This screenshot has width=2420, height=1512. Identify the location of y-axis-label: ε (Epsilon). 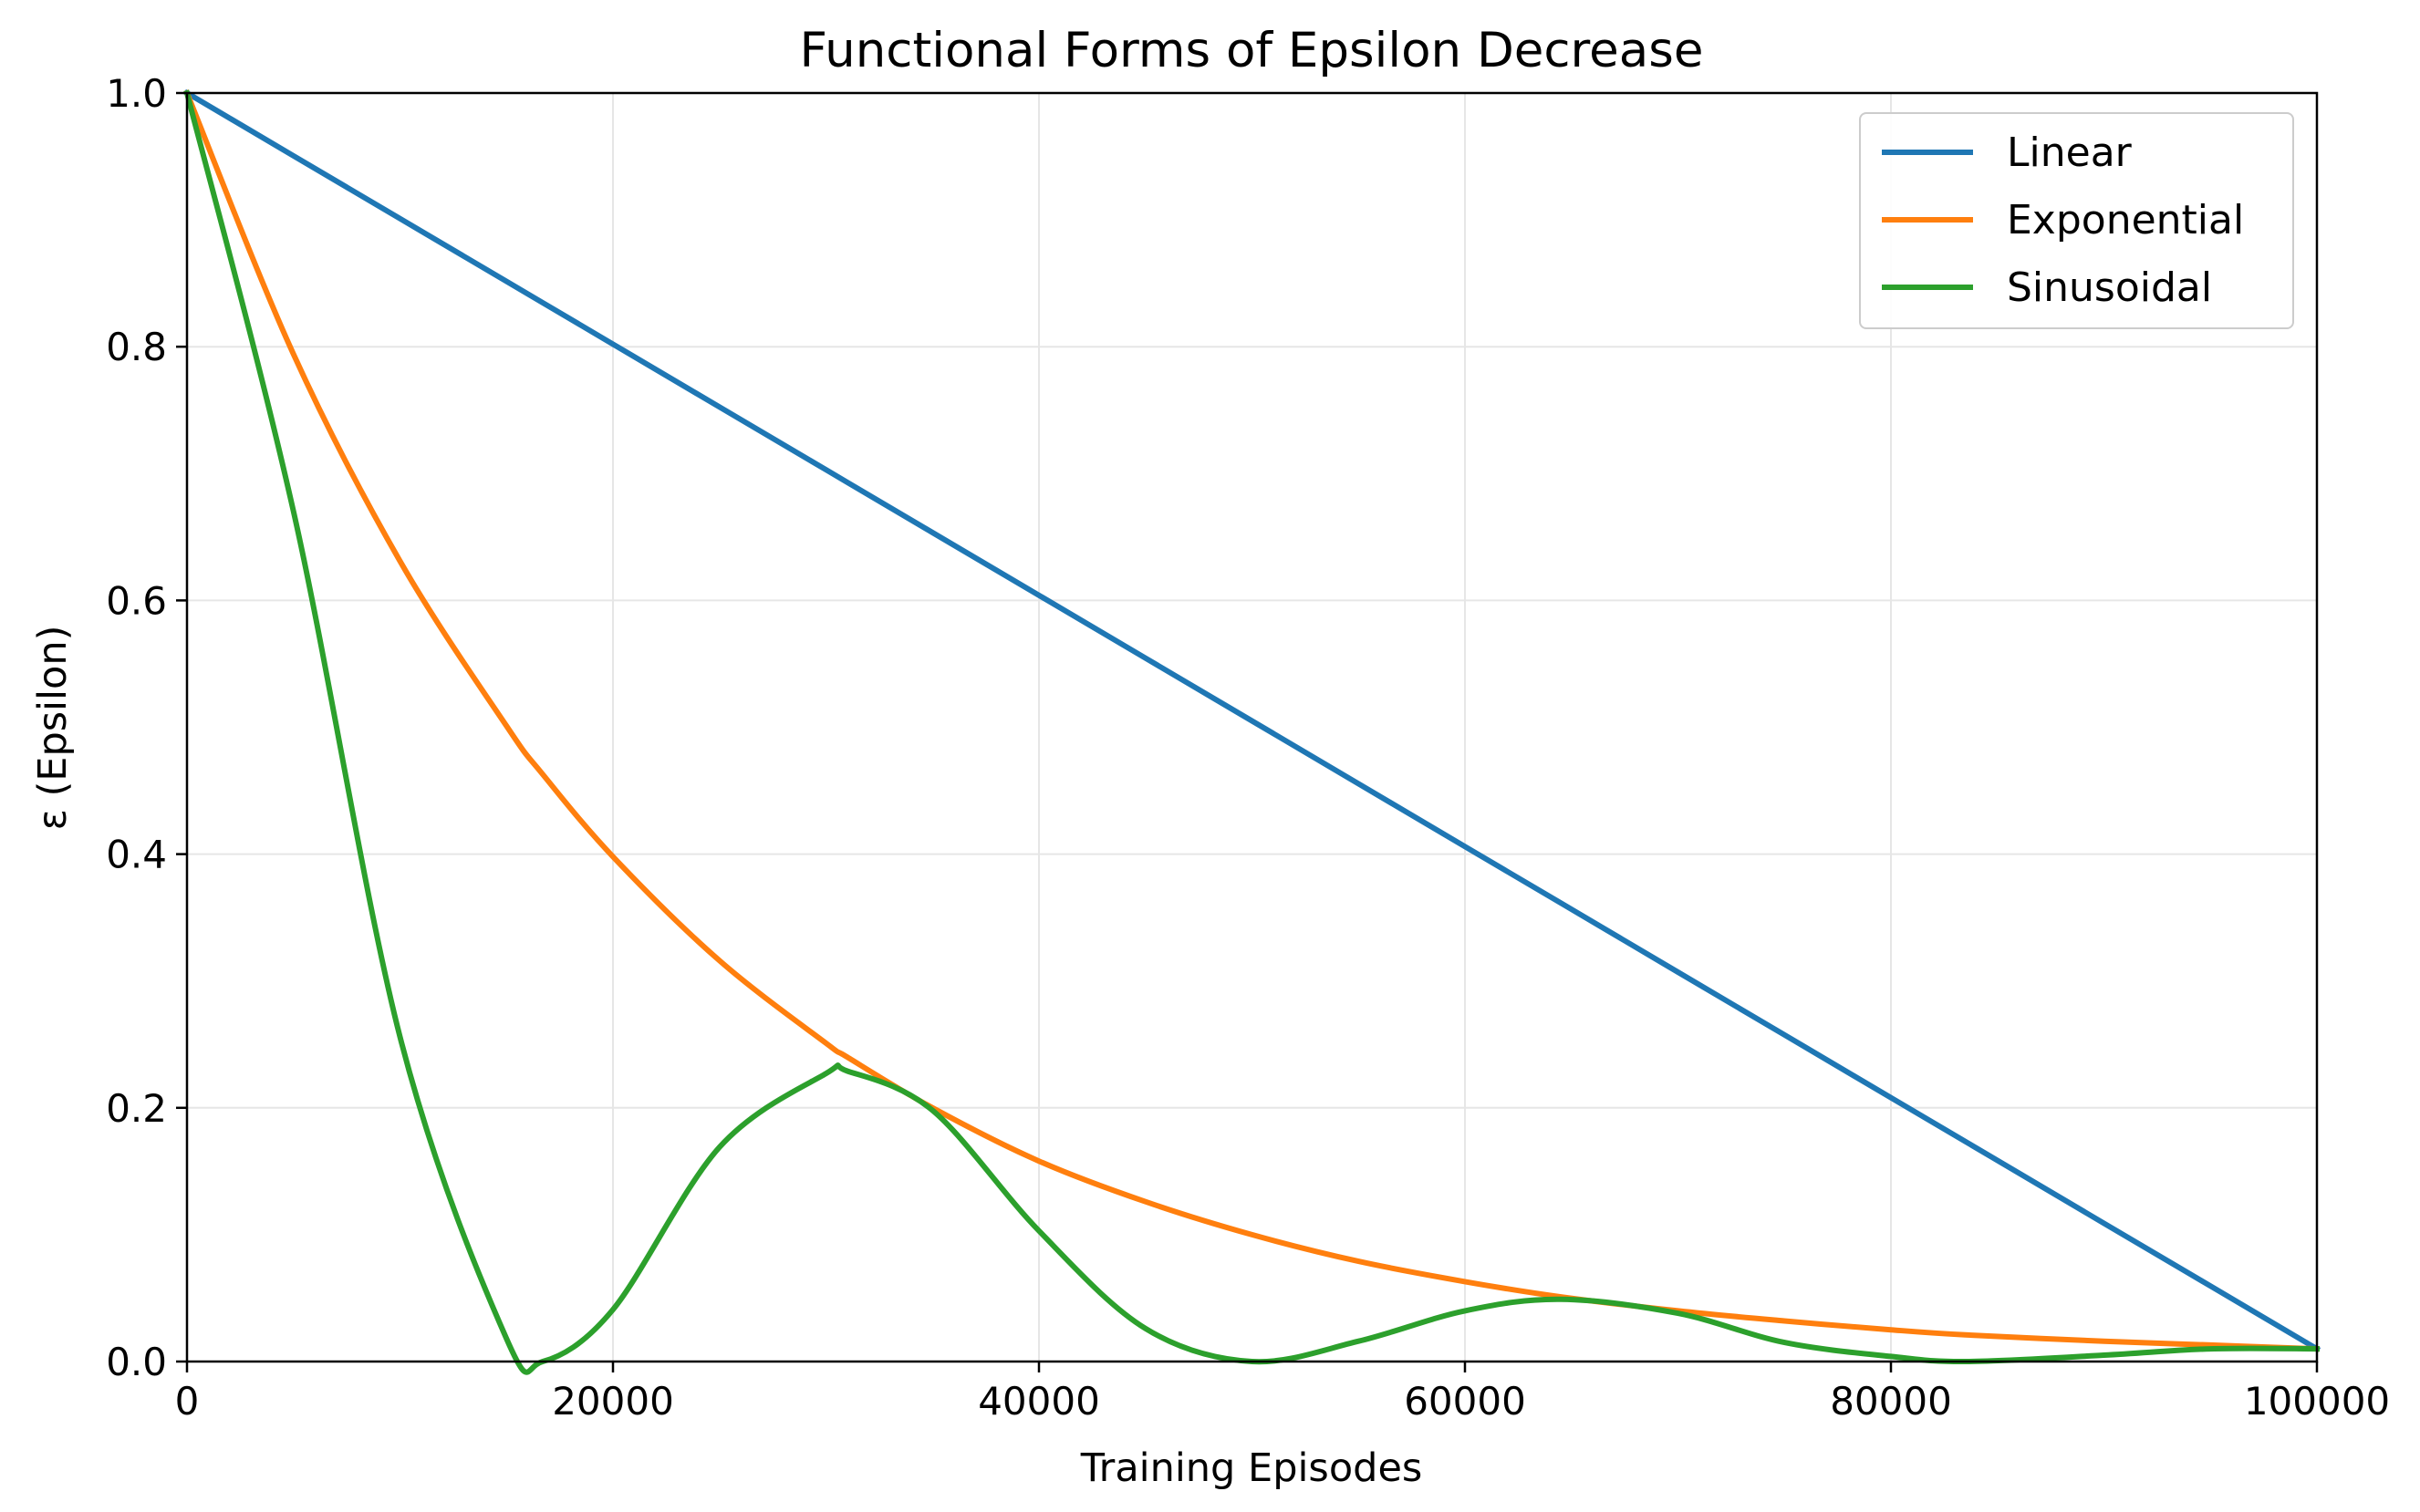
(53, 728).